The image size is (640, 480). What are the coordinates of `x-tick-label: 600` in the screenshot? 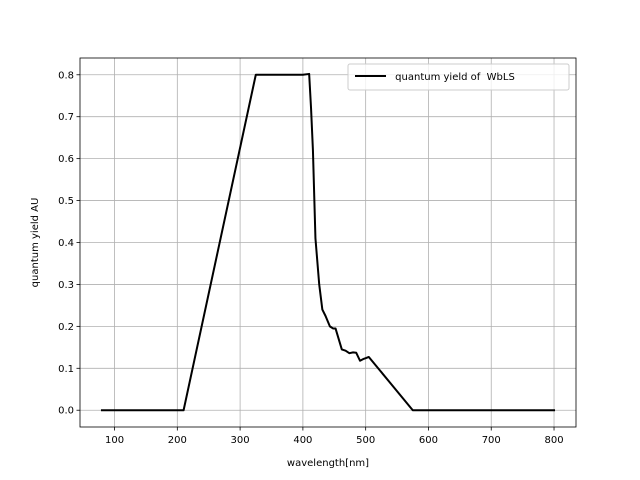 It's located at (428, 440).